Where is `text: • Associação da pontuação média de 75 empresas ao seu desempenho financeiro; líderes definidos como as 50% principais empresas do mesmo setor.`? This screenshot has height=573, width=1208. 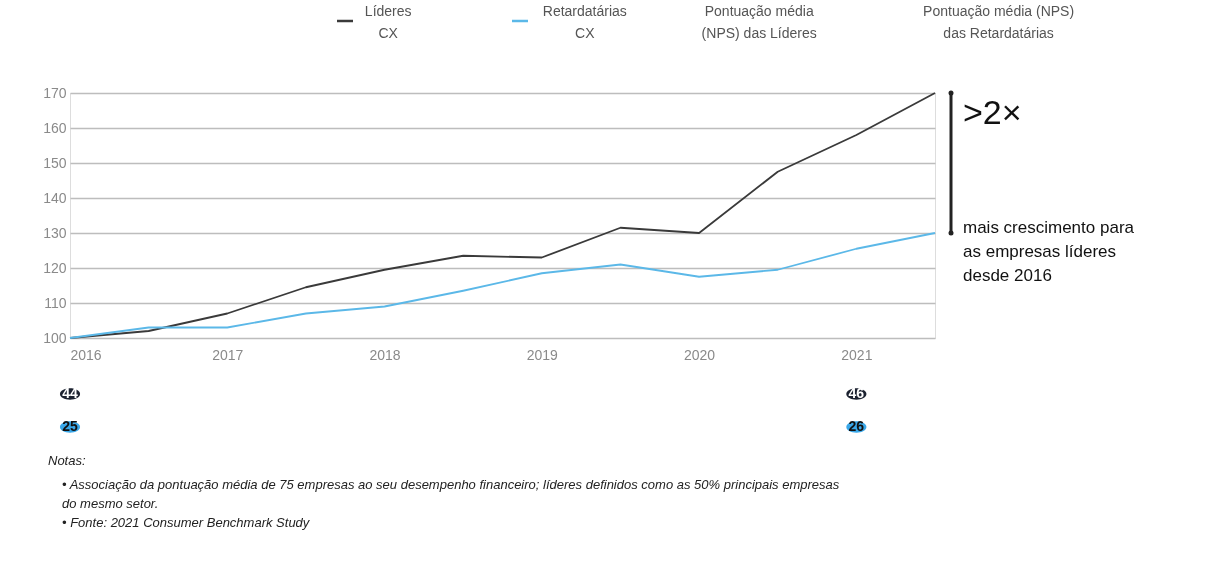
text: • Associação da pontuação média de 75 empresas ao seu desempenho financeiro; líderes definidos como as 50% principais empresas do mesmo setor. is located at coordinates (451, 494).